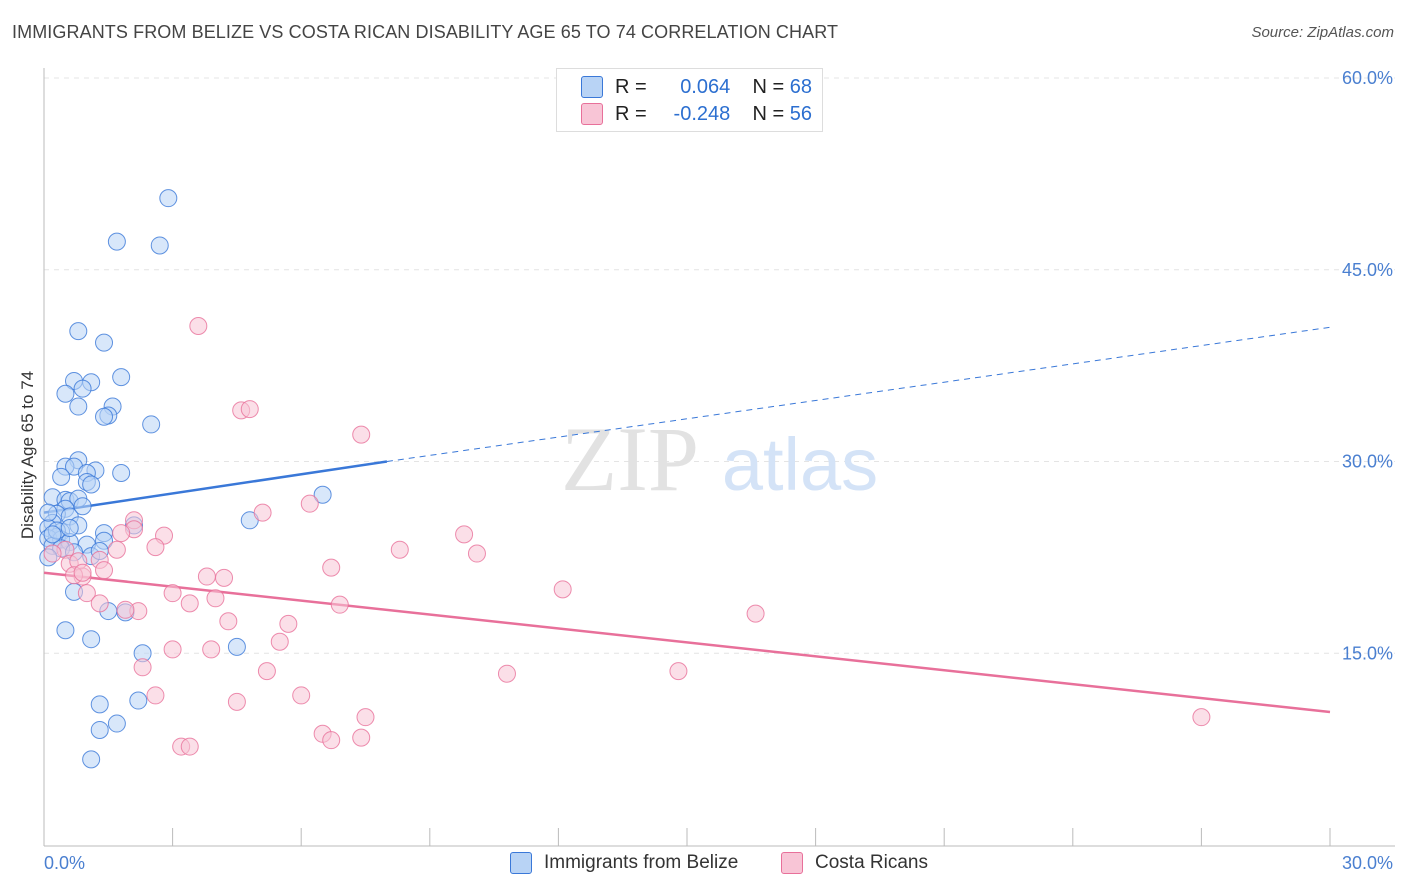 The width and height of the screenshot is (1406, 892). Describe the element at coordinates (521, 863) in the screenshot. I see `bottom-legend-swatch-blue` at that location.